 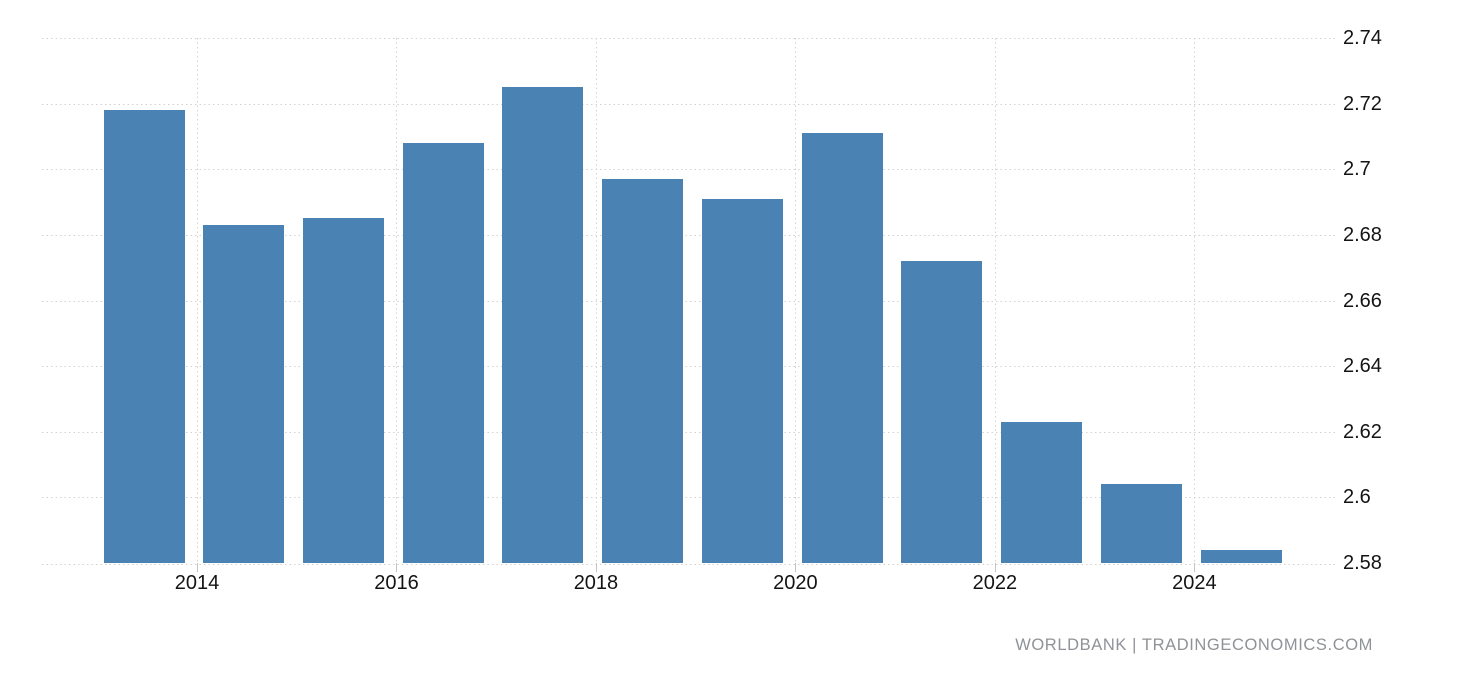 What do you see at coordinates (396, 583) in the screenshot?
I see `x-tick-label-2016: 2016` at bounding box center [396, 583].